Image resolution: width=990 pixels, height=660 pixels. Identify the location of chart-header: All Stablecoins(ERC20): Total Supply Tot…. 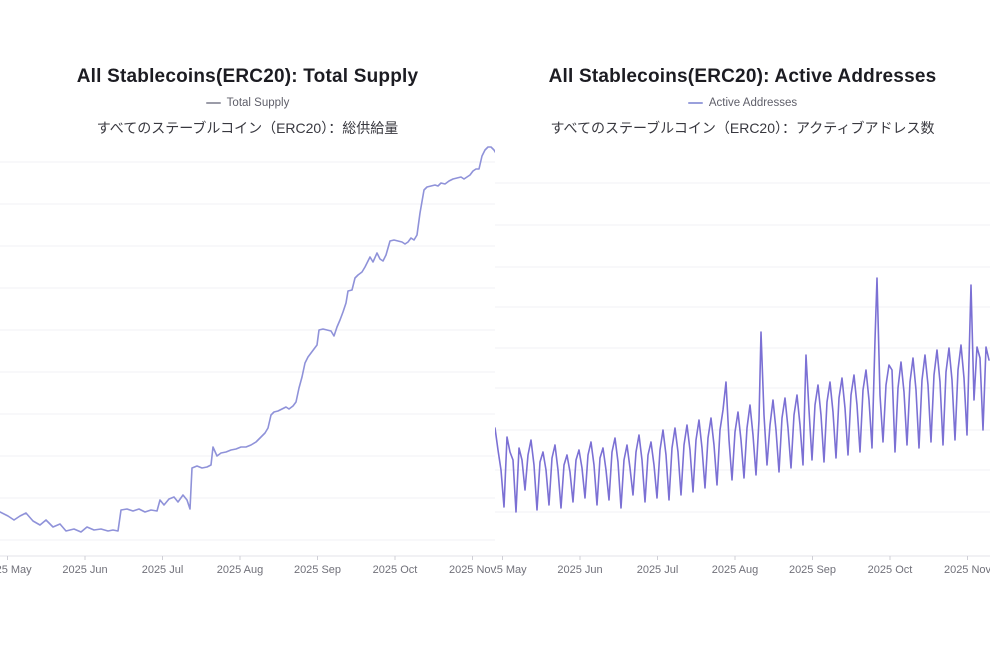
(247, 102).